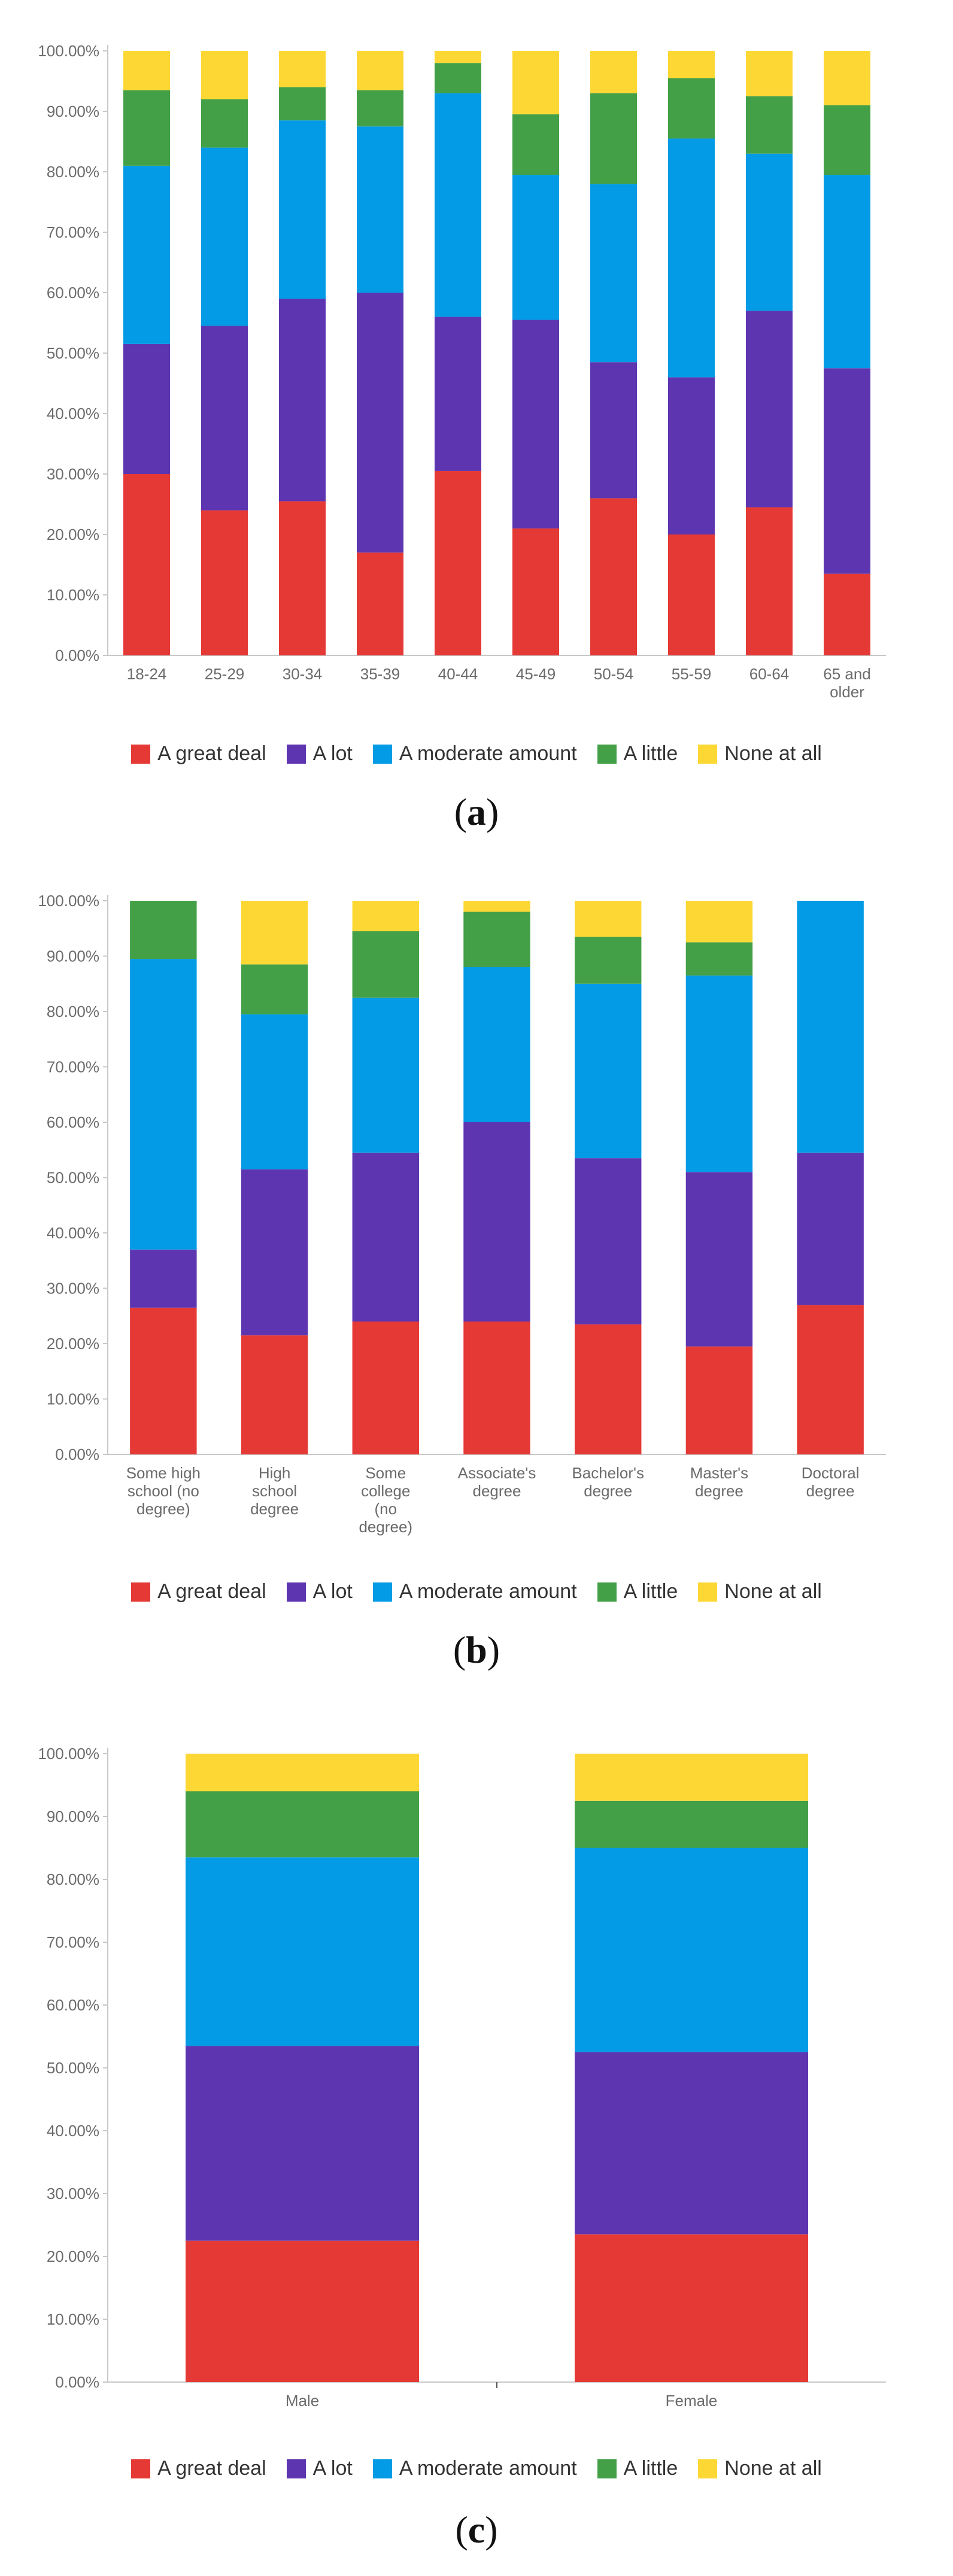 Image resolution: width=953 pixels, height=2576 pixels. I want to click on caption-a: (a), so click(476, 812).